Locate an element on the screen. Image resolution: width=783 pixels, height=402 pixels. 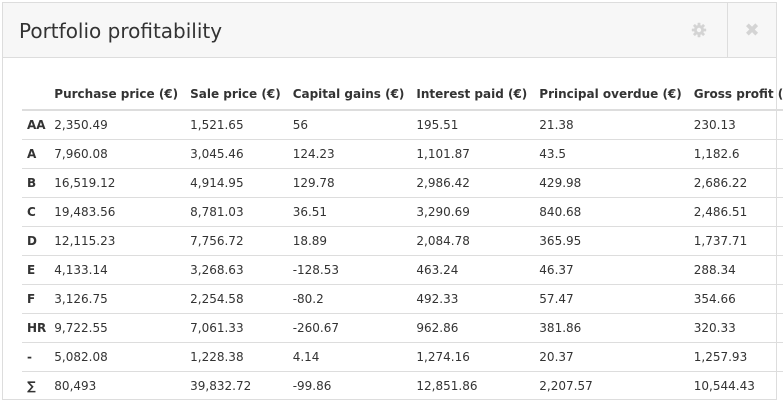
gear-icon is located at coordinates (699, 30).